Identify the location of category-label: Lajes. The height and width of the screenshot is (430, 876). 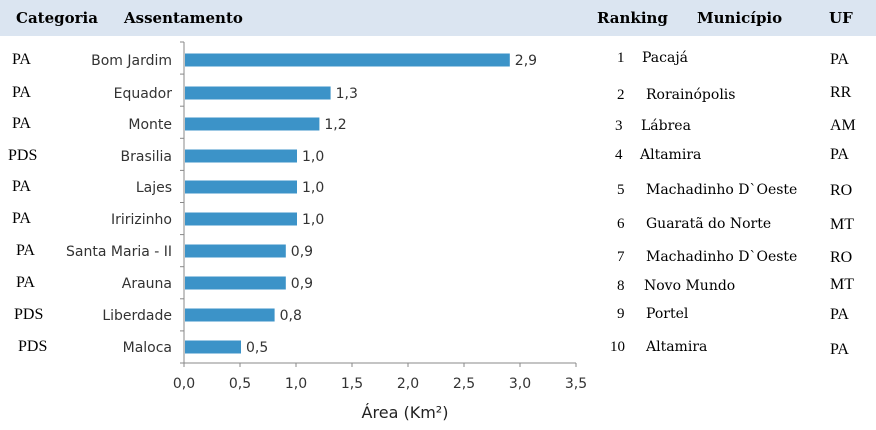
(154, 188).